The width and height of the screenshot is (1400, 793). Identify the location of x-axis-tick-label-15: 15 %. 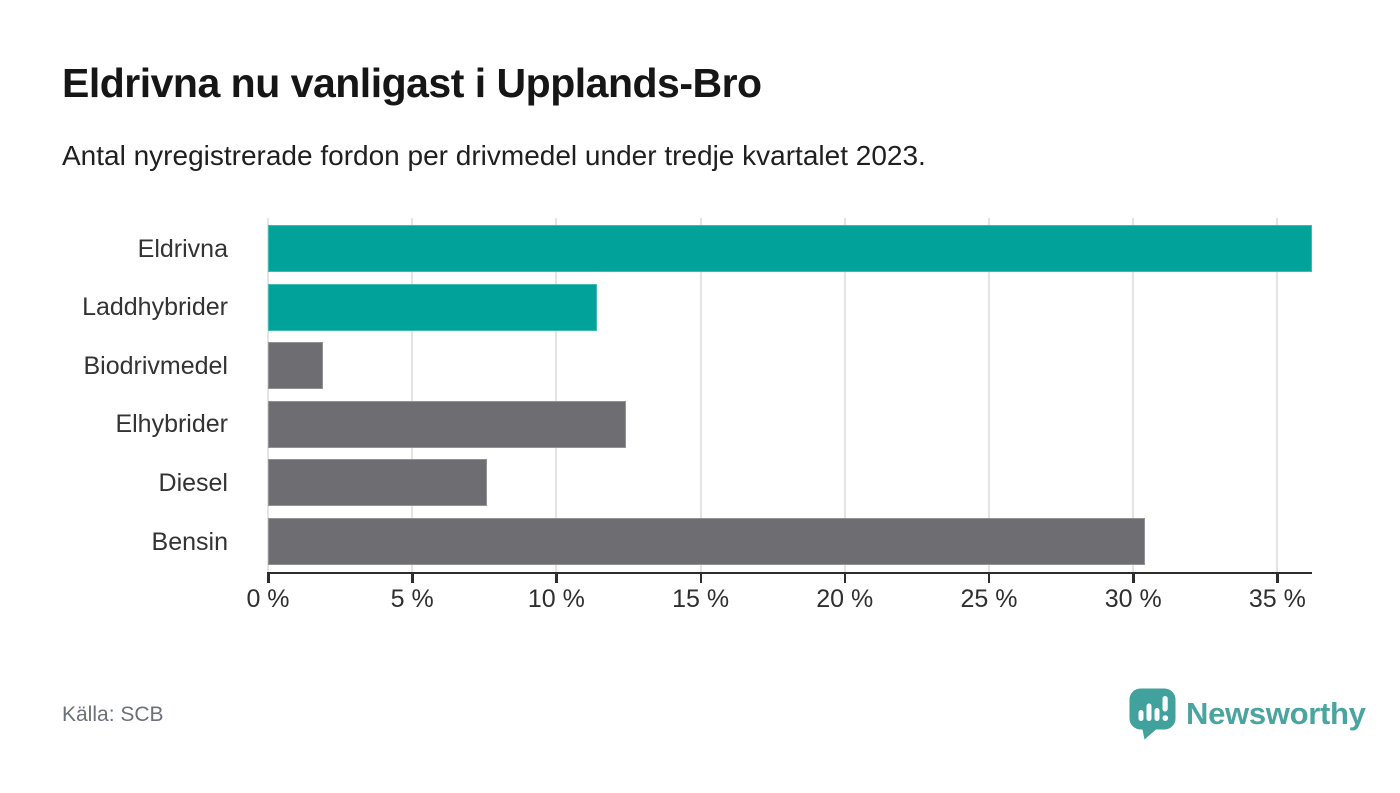
(701, 599).